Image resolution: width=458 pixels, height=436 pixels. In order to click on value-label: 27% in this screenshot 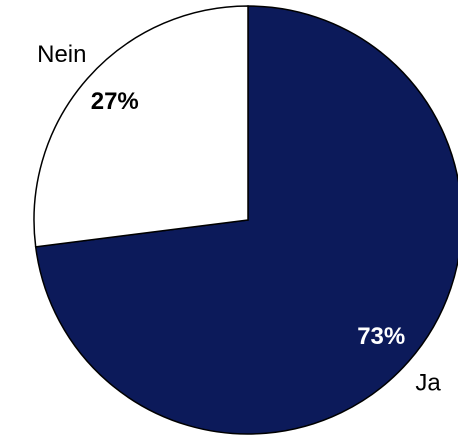, I will do `click(115, 101)`.